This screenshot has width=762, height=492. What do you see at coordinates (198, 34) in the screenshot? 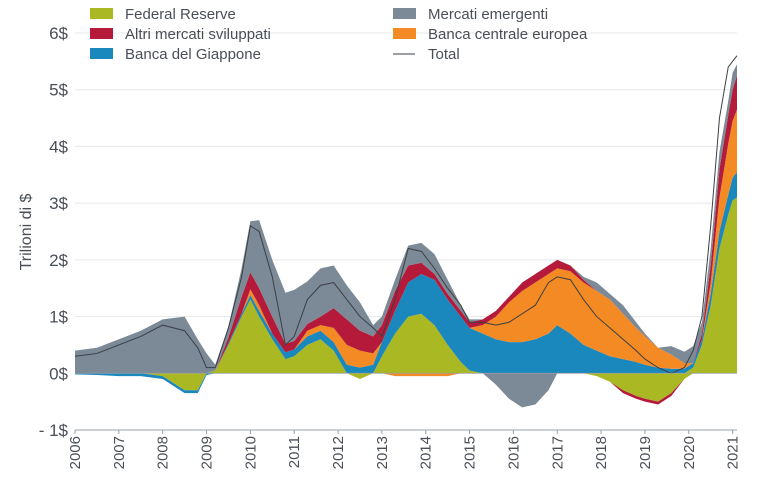
I see `legend-label-altri-mercati-sviluppati: Altri mercati sviluppati` at bounding box center [198, 34].